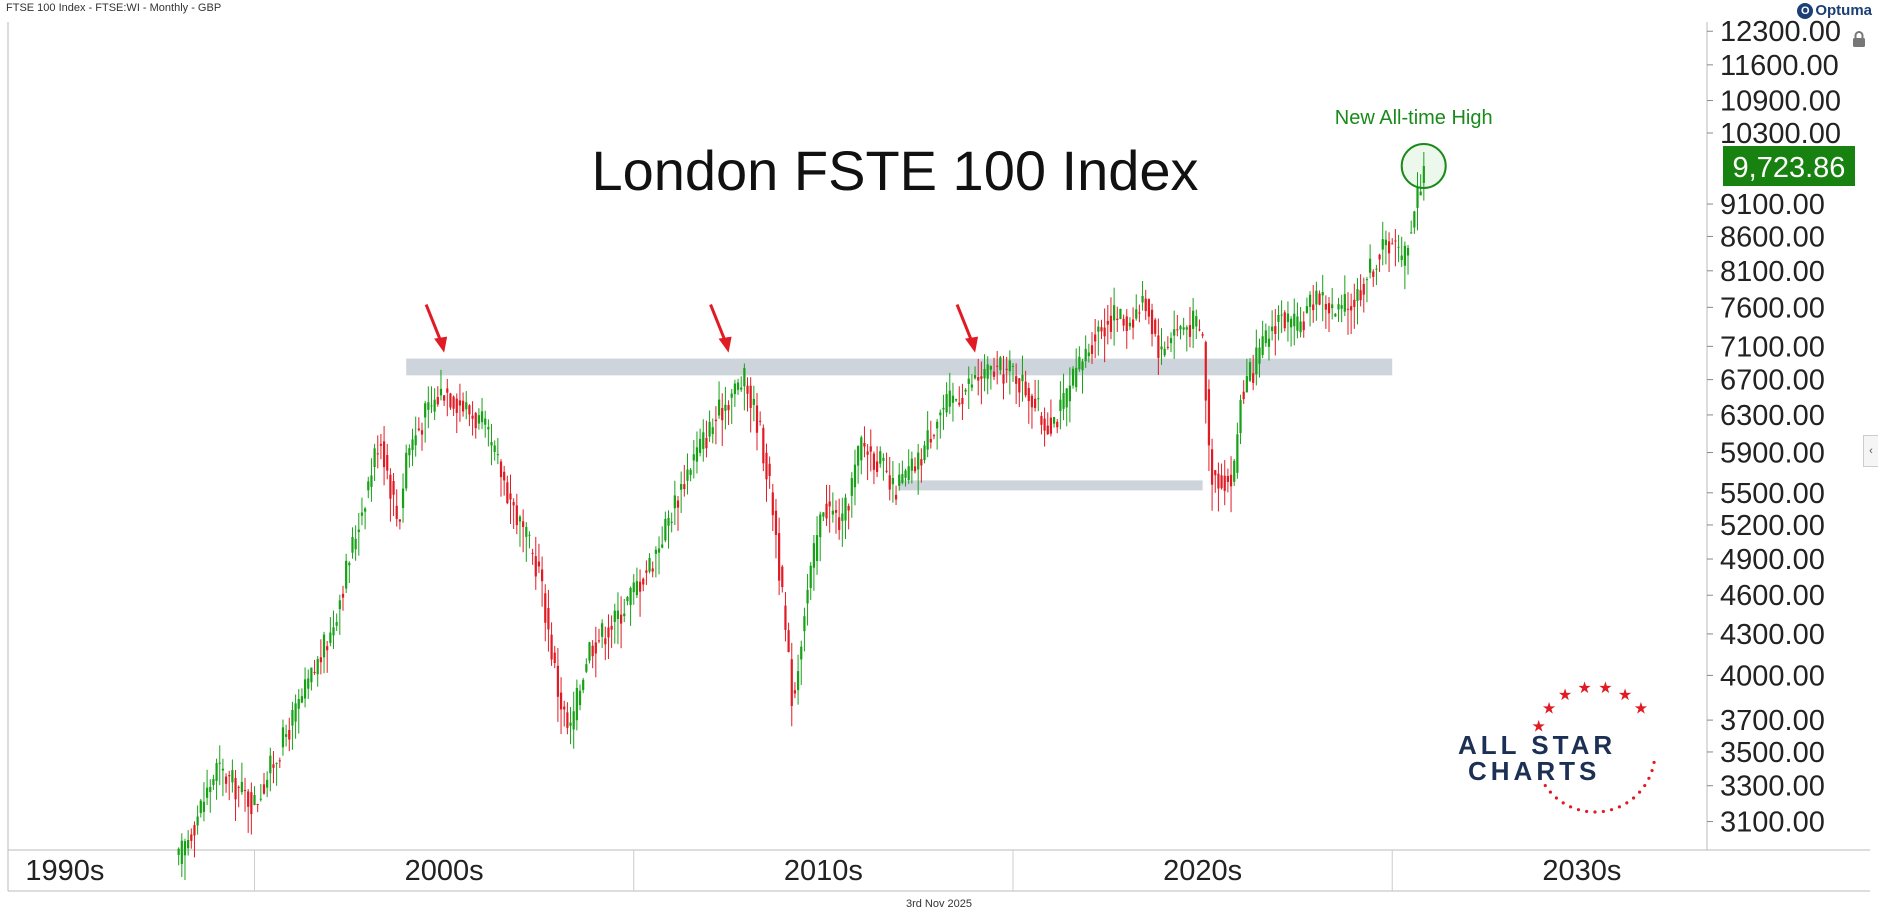  What do you see at coordinates (1595, 148) in the screenshot?
I see `annotation-layer: New All-time High 9,723.86` at bounding box center [1595, 148].